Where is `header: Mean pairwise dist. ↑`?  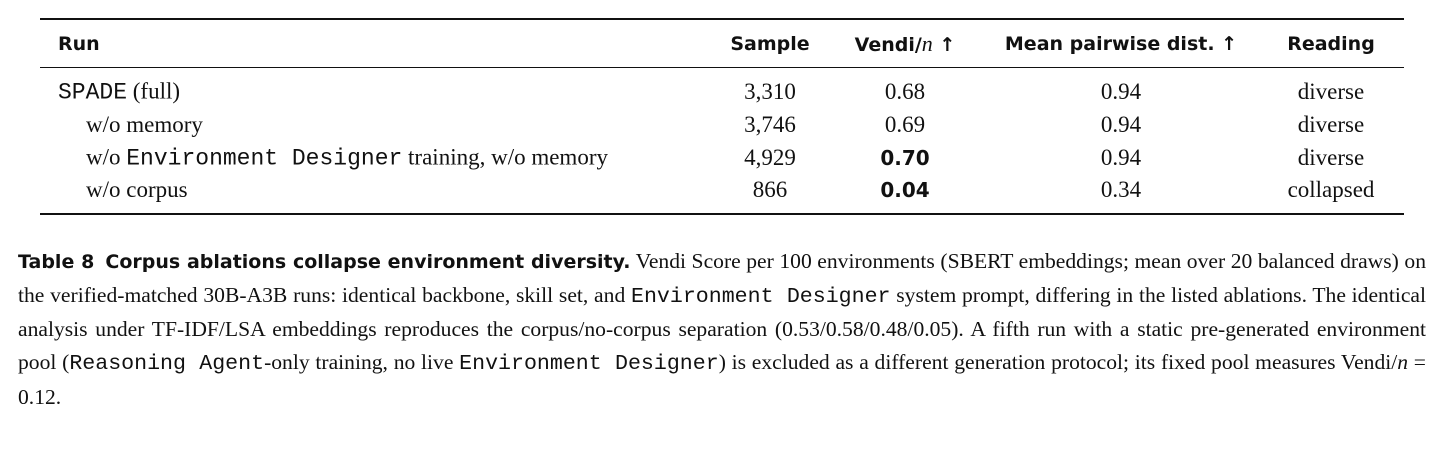 header: Mean pairwise dist. ↑ is located at coordinates (1121, 44).